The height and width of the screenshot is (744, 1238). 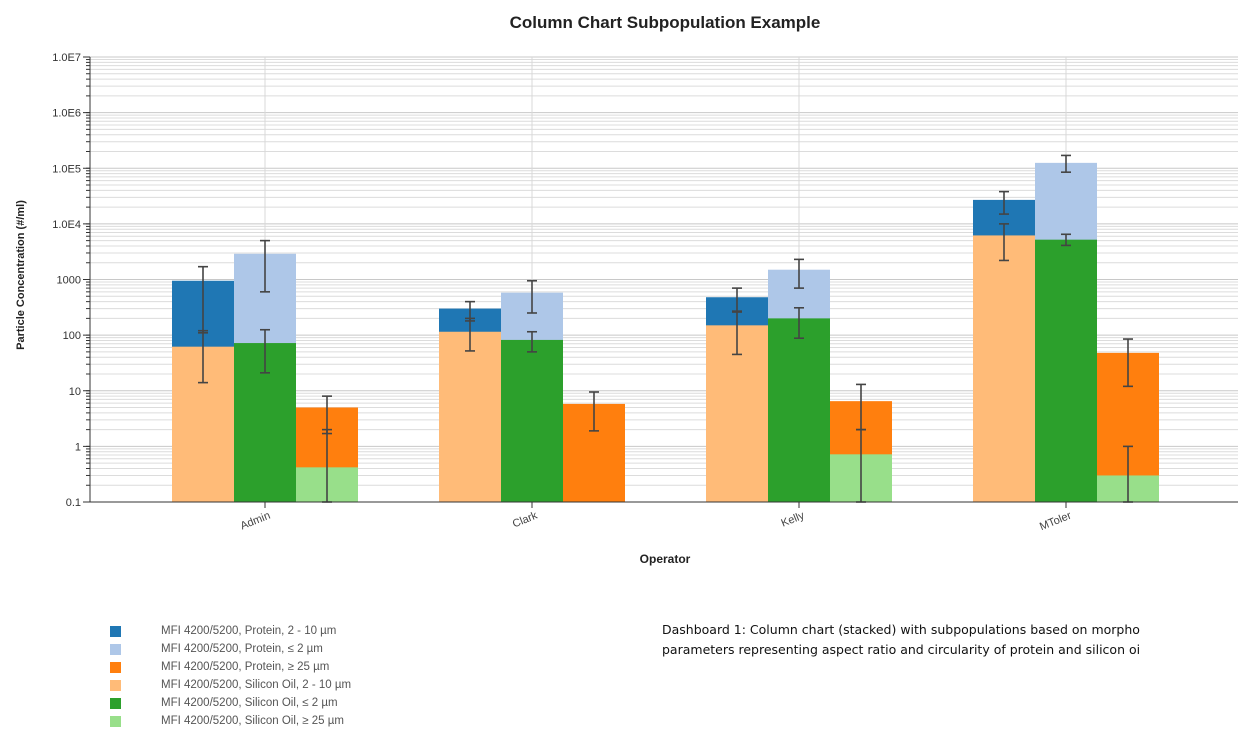 What do you see at coordinates (665, 22) in the screenshot?
I see `chart-title: Column Chart Subpopulation Example` at bounding box center [665, 22].